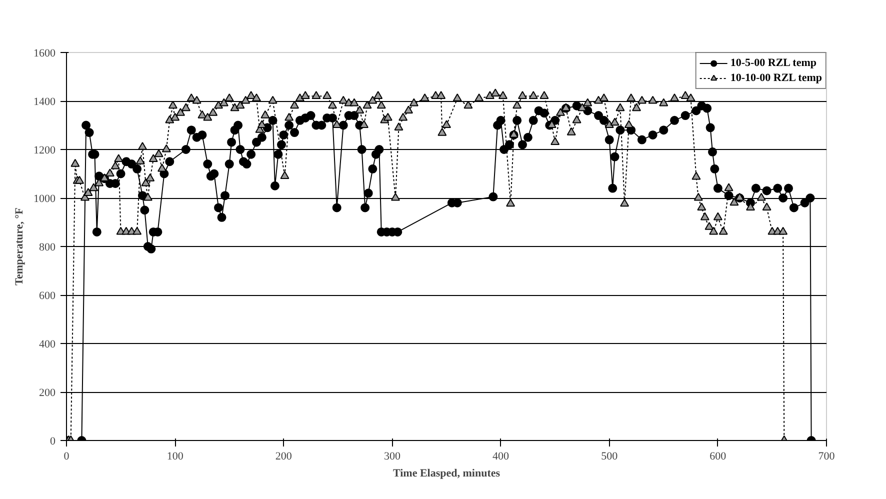 The image size is (886, 499). Describe the element at coordinates (773, 63) in the screenshot. I see `legend-label: 10-5-00 RZL temp` at that location.